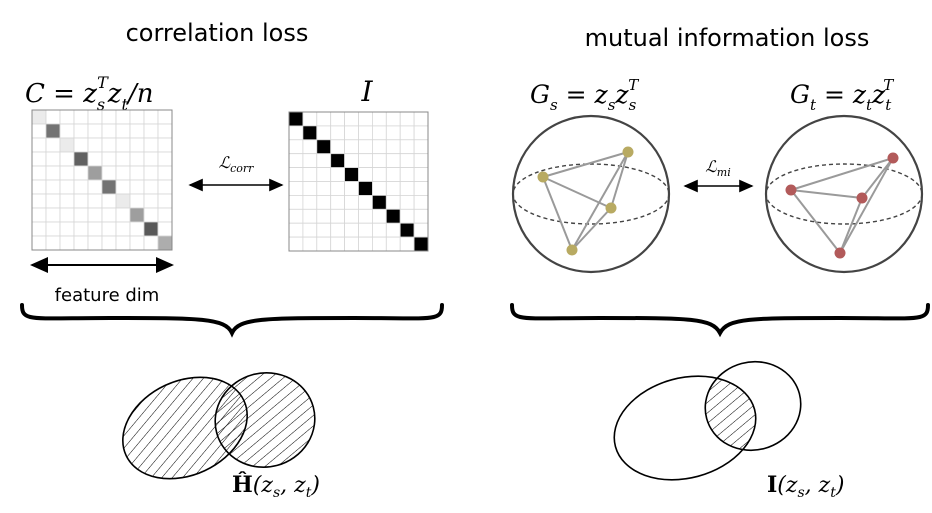  What do you see at coordinates (717, 168) in the screenshot?
I see `mi-loss-label: ℒmi` at bounding box center [717, 168].